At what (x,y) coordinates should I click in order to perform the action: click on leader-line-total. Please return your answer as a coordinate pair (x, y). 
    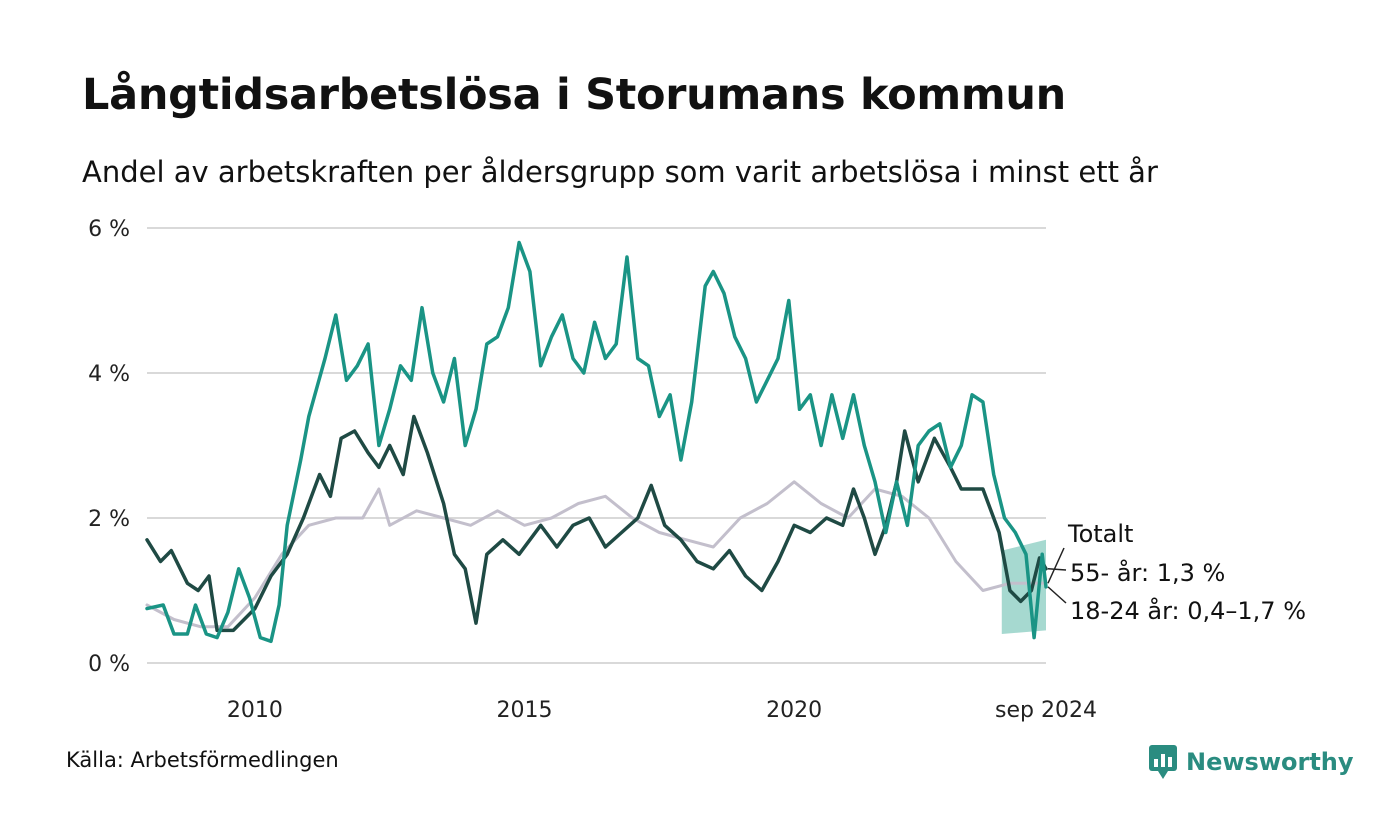
    Looking at the image, I should click on (1056, 565).